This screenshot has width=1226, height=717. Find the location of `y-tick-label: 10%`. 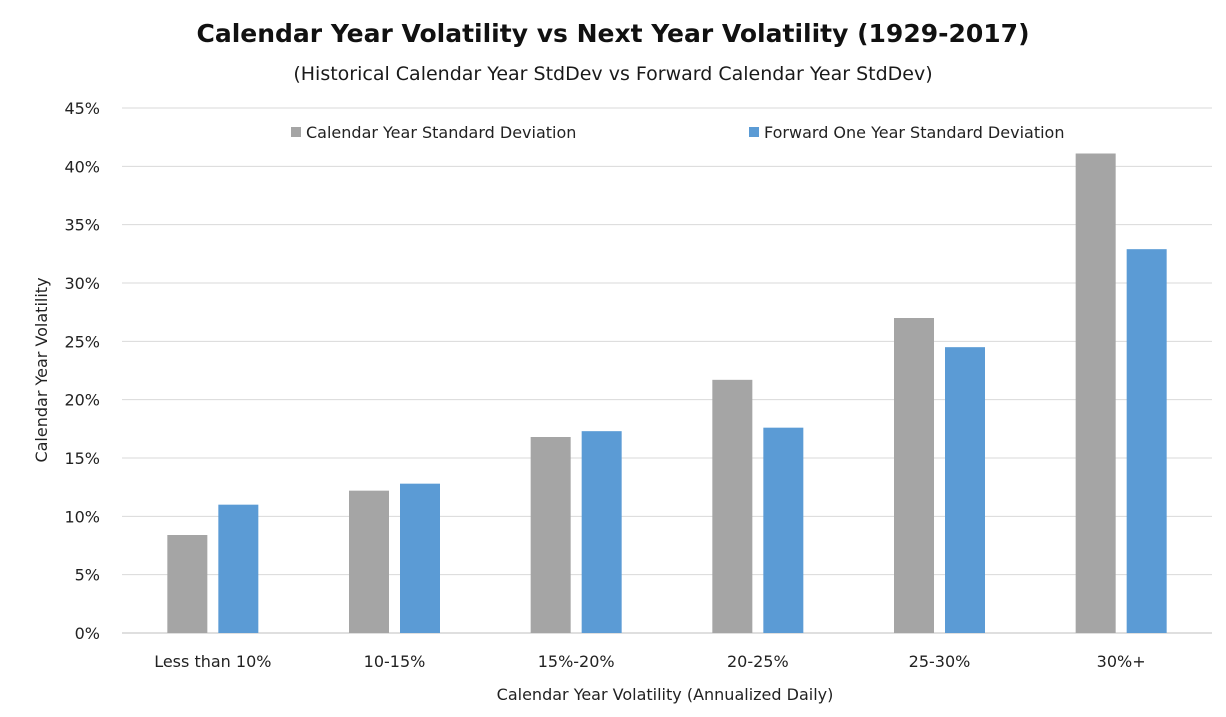

y-tick-label: 10% is located at coordinates (82, 516).